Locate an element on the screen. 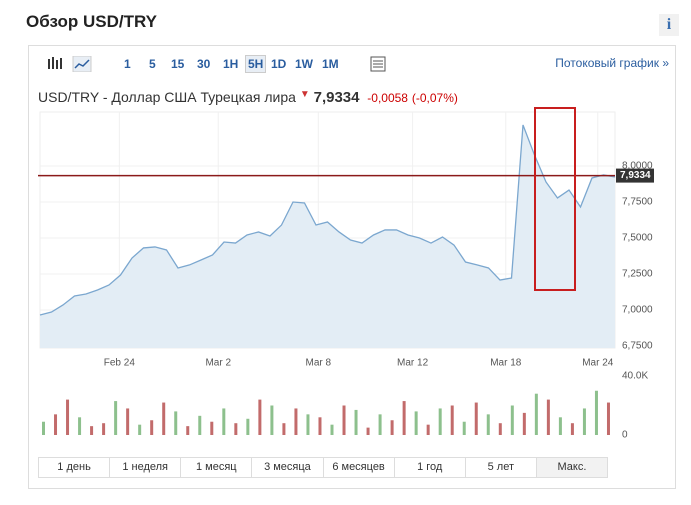 The image size is (691, 505). chart-type-icons is located at coordinates (70, 64).